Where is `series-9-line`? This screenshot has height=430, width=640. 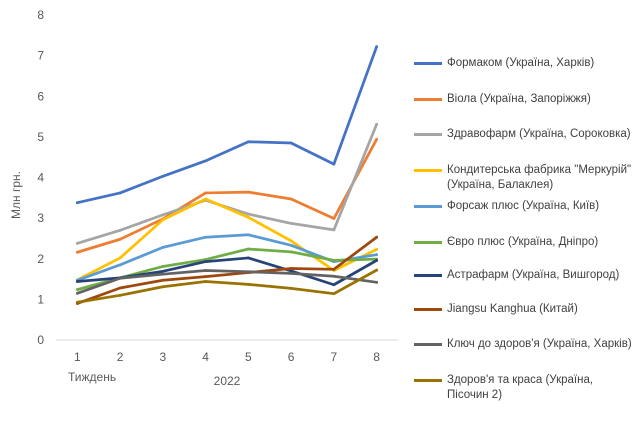 series-9-line is located at coordinates (227, 282).